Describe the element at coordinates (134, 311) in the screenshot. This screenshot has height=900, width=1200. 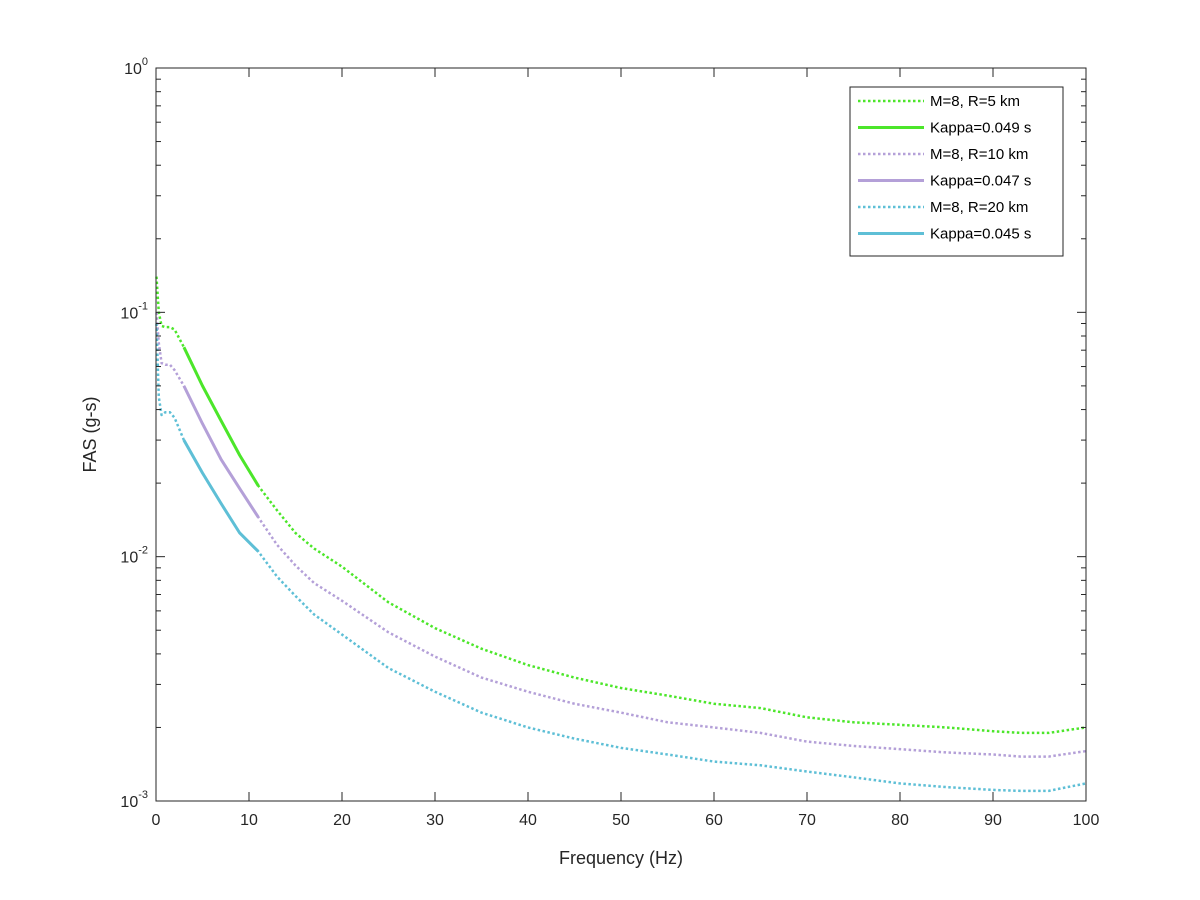
I see `y-tick-label: 10⁻¹` at that location.